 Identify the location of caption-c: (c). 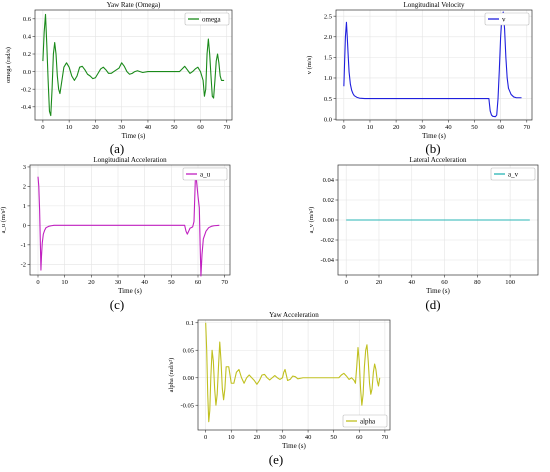
(117, 304).